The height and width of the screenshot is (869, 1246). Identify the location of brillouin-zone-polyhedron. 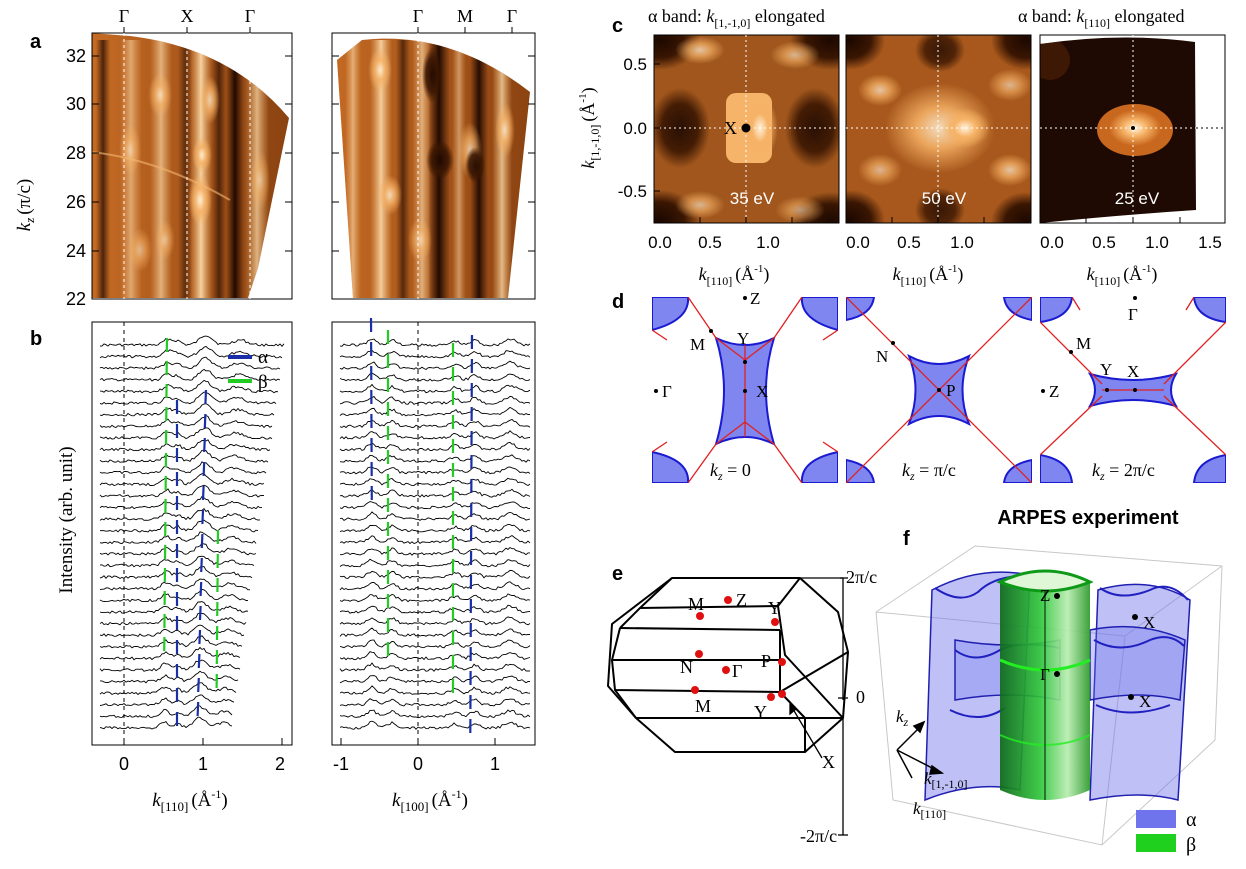
(728, 665).